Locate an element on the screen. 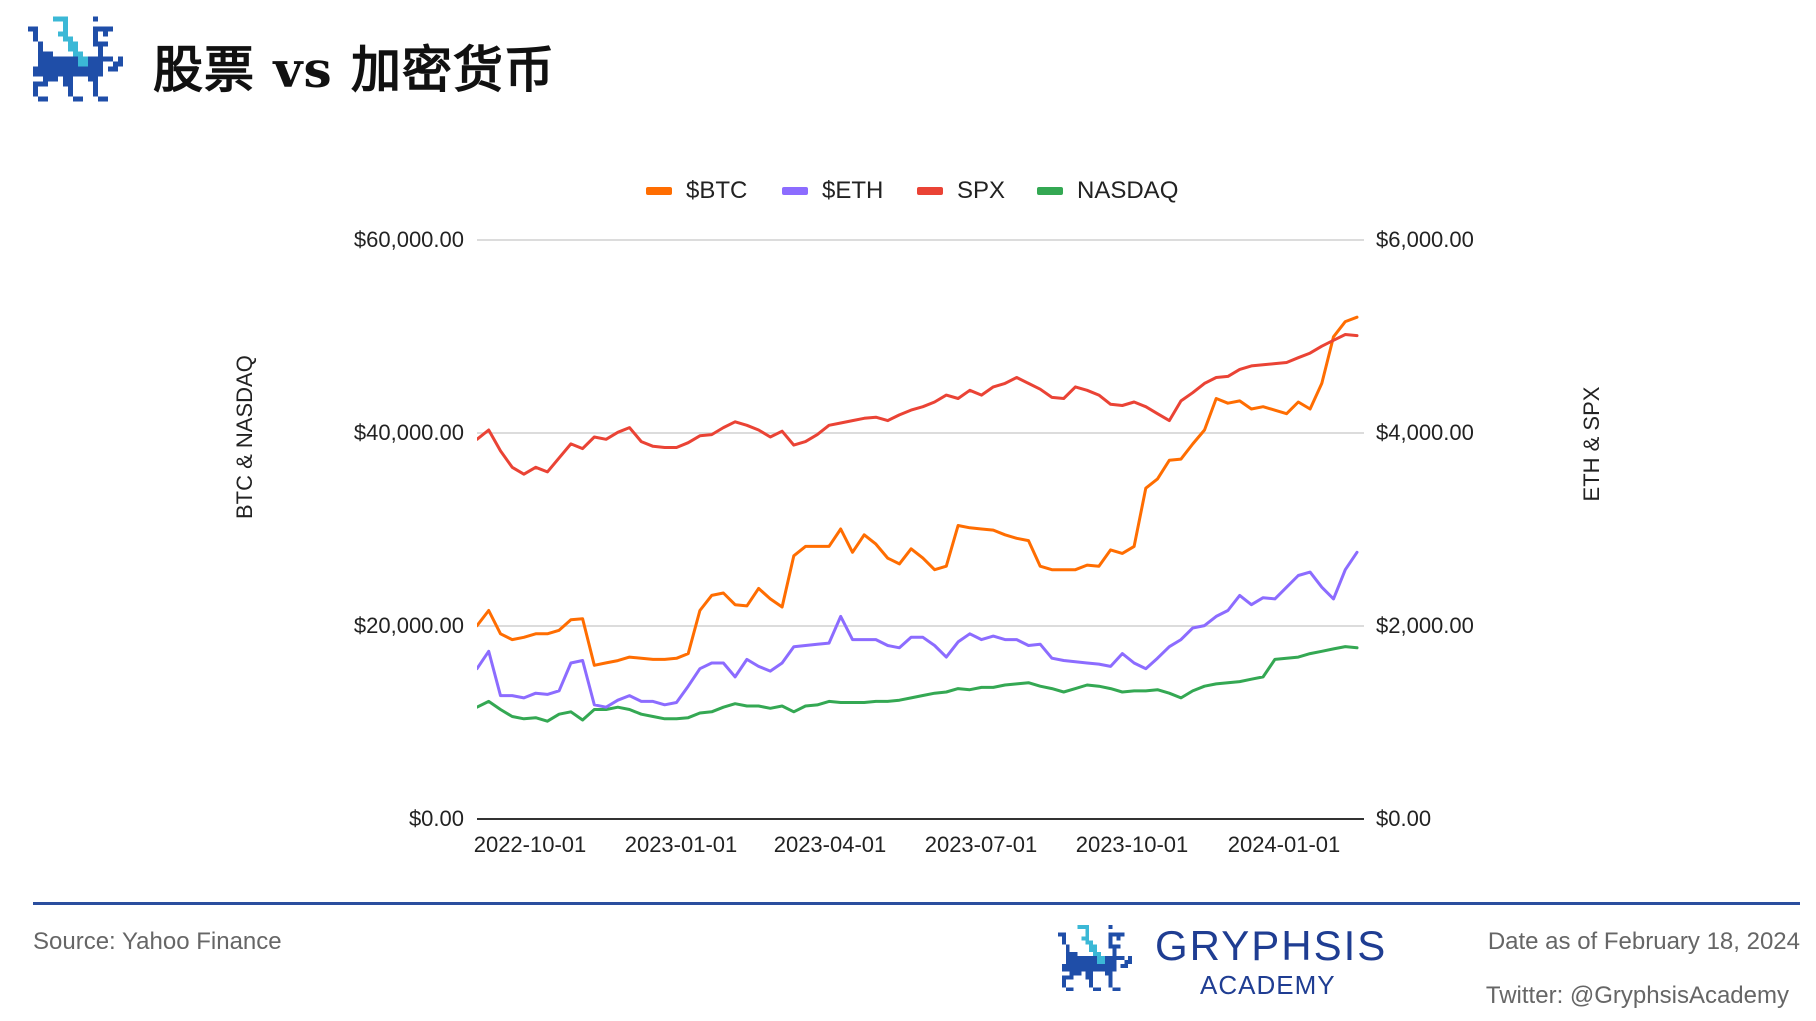 The height and width of the screenshot is (1021, 1816). x-tick-2024-01: 2024-01-01 is located at coordinates (1284, 844).